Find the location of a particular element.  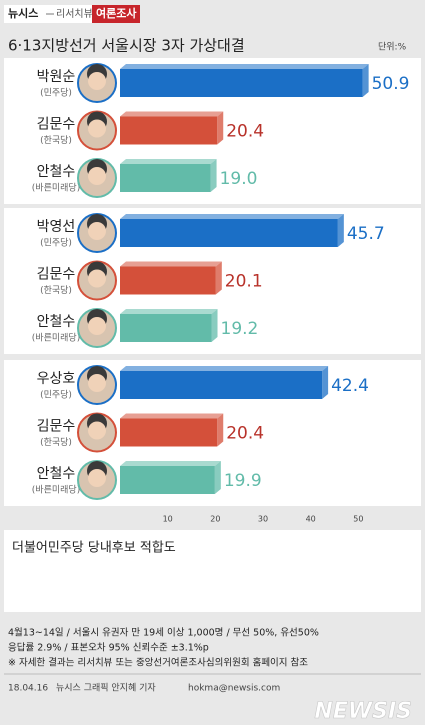

x-tick-label: 20 is located at coordinates (215, 519).